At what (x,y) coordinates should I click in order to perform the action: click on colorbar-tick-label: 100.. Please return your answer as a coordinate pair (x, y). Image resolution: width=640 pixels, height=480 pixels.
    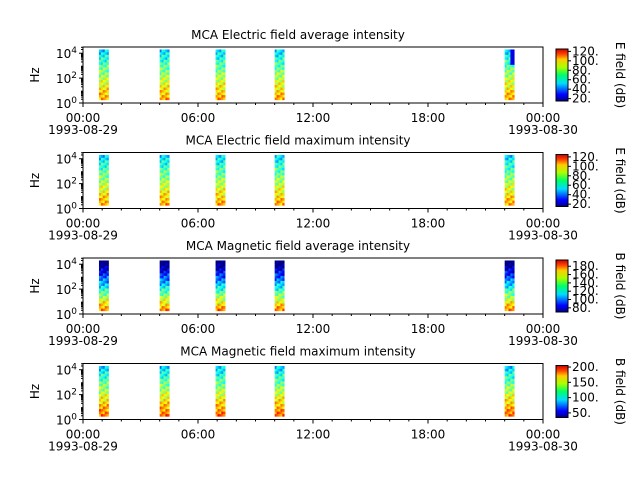
    Looking at the image, I should click on (585, 300).